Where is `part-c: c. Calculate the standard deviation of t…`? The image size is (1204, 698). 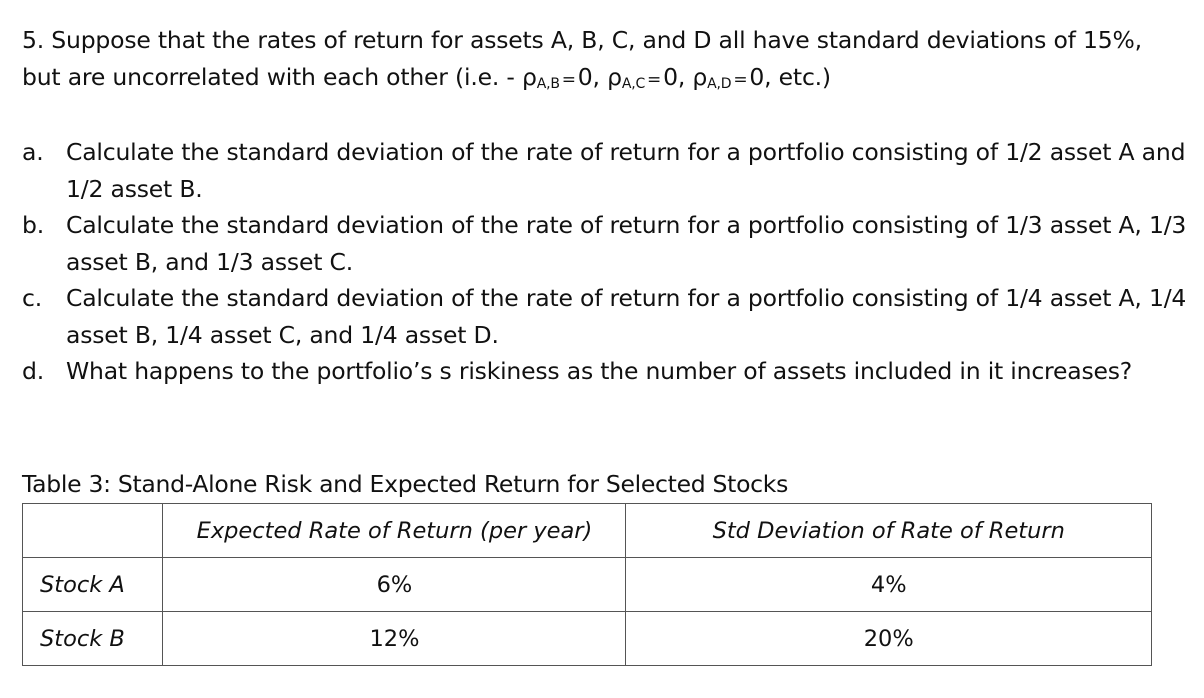 part-c: c. Calculate the standard deviation of t… is located at coordinates (609, 316).